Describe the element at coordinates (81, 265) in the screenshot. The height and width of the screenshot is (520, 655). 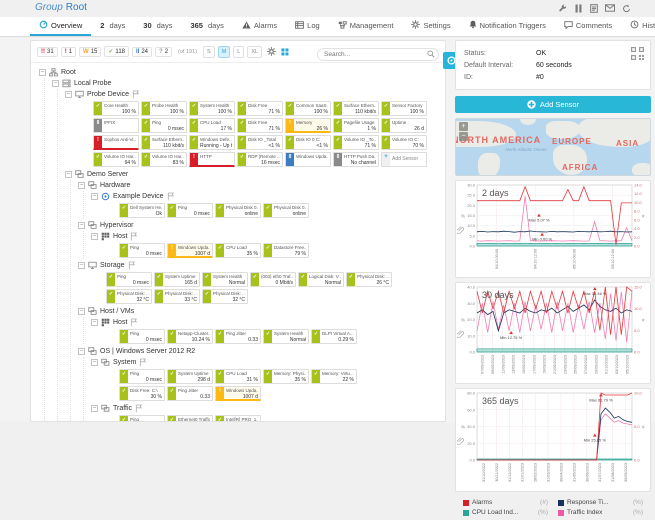
I see `expander-storage: –` at that location.